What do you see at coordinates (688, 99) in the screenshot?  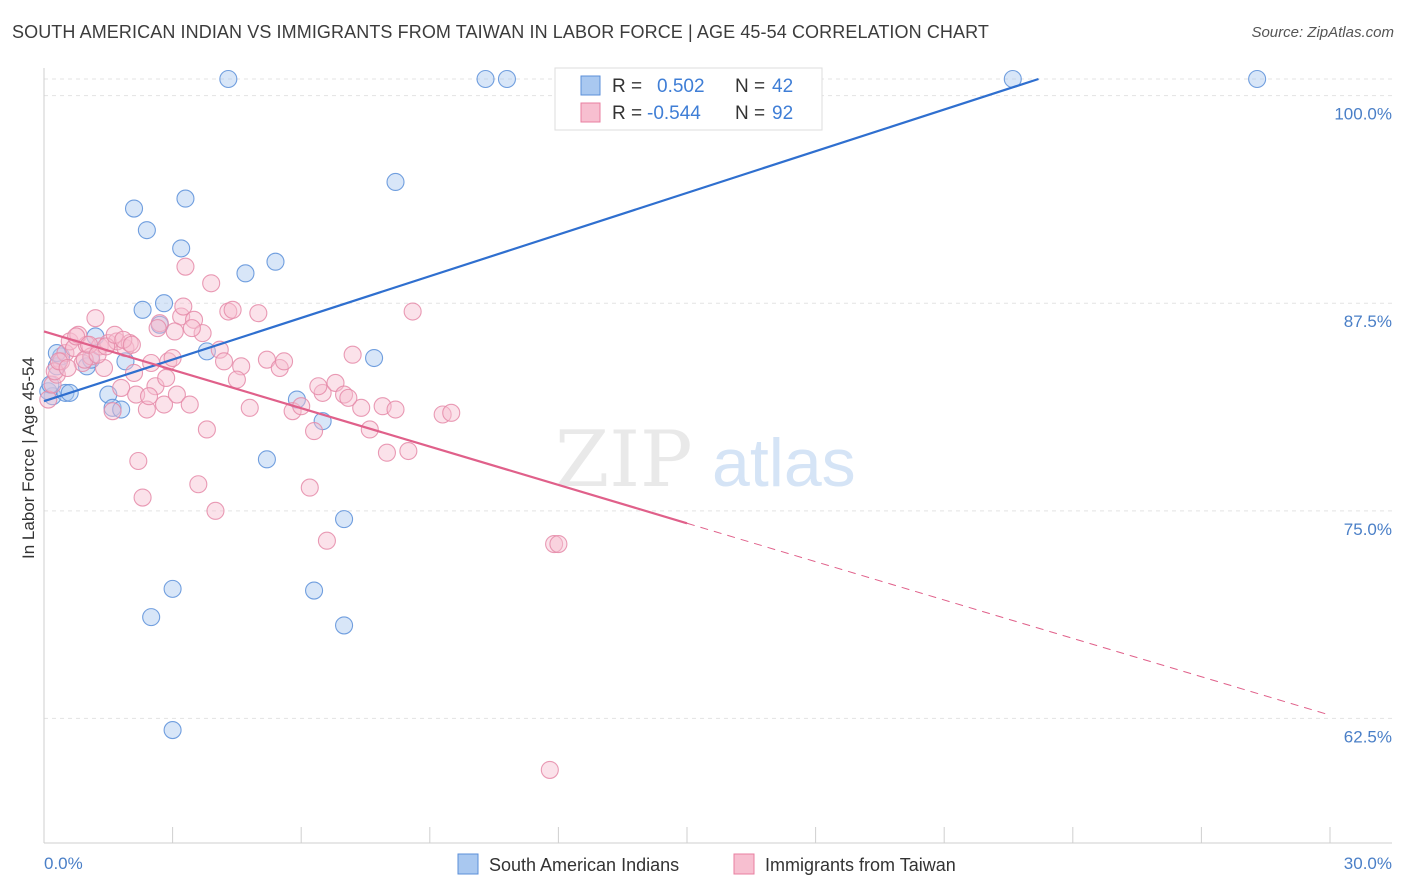 I see `stats-legend: R = 0.502 N = 42 R = -0.544 N = 92` at bounding box center [688, 99].